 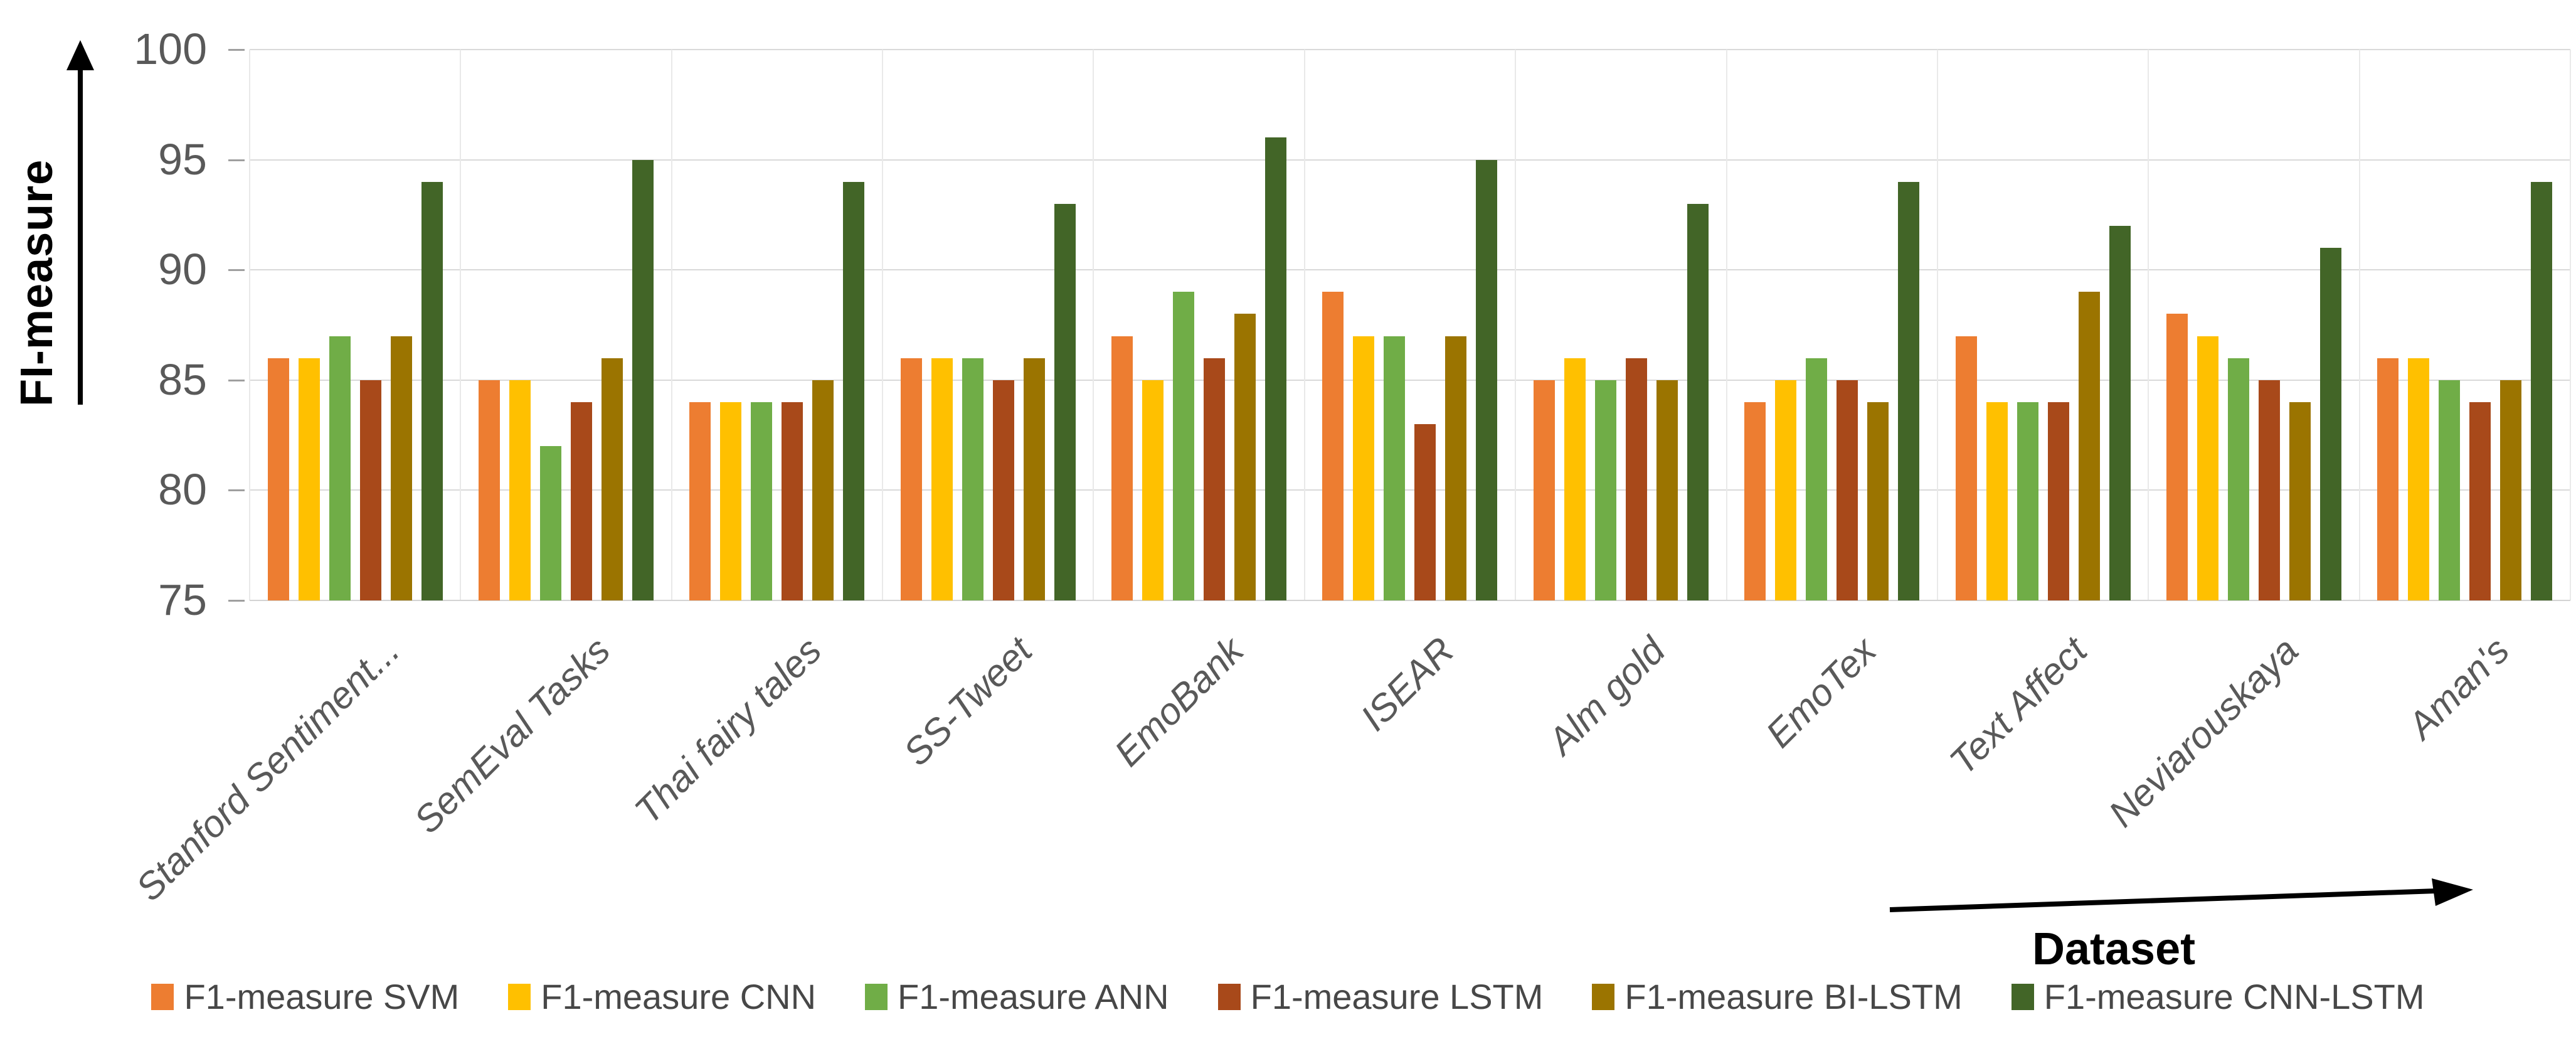 I want to click on y-tick-label: 95, so click(x=182, y=159).